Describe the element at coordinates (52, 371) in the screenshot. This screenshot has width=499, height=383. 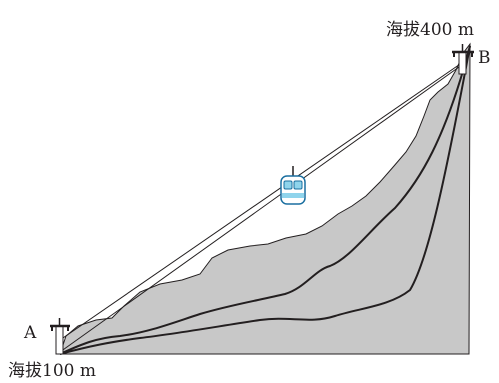
I see `altitude-a-label: 海拔100 m` at that location.